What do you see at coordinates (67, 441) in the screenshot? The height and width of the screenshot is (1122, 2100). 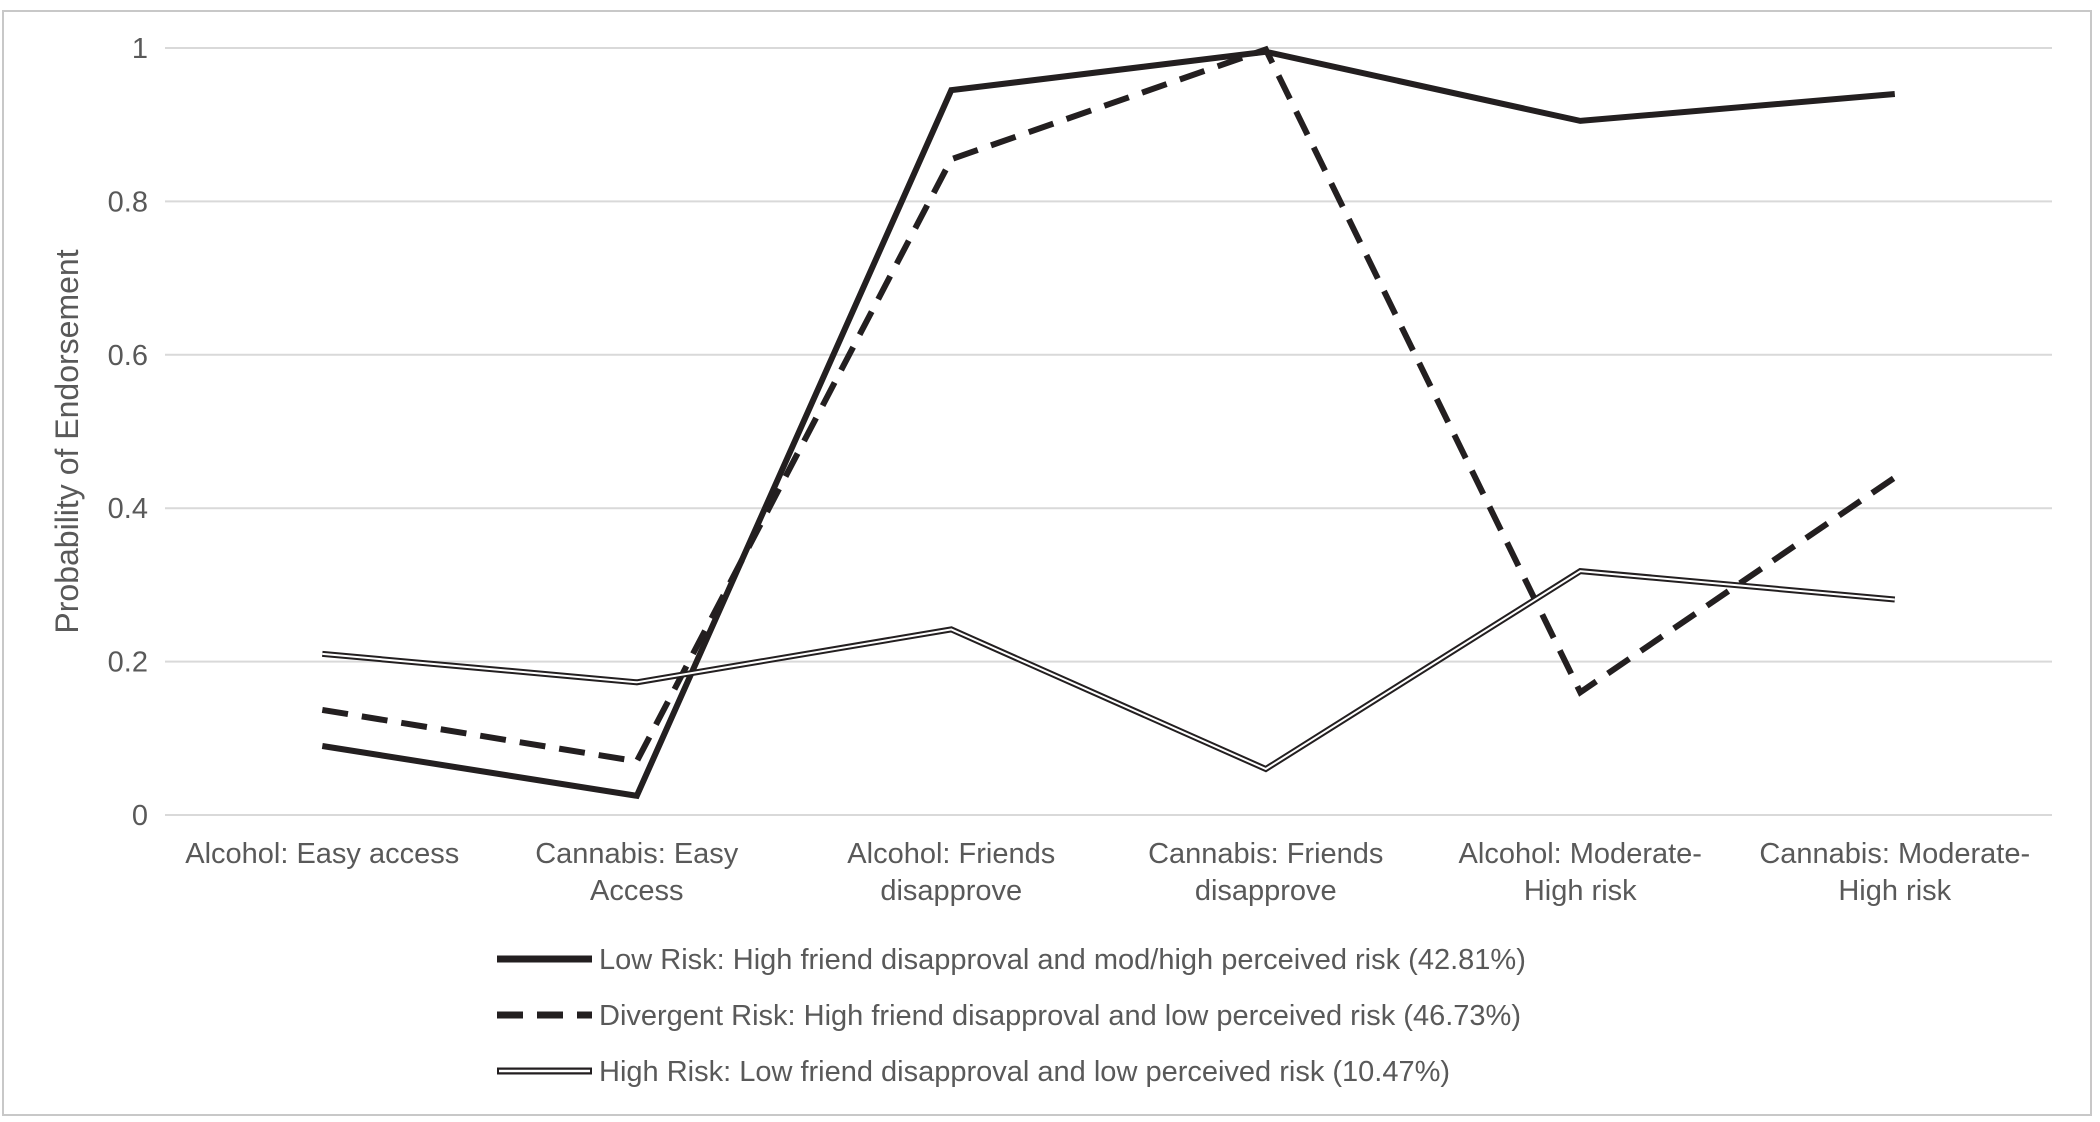 I see `y-axis-title: Probability of Endorsement` at bounding box center [67, 441].